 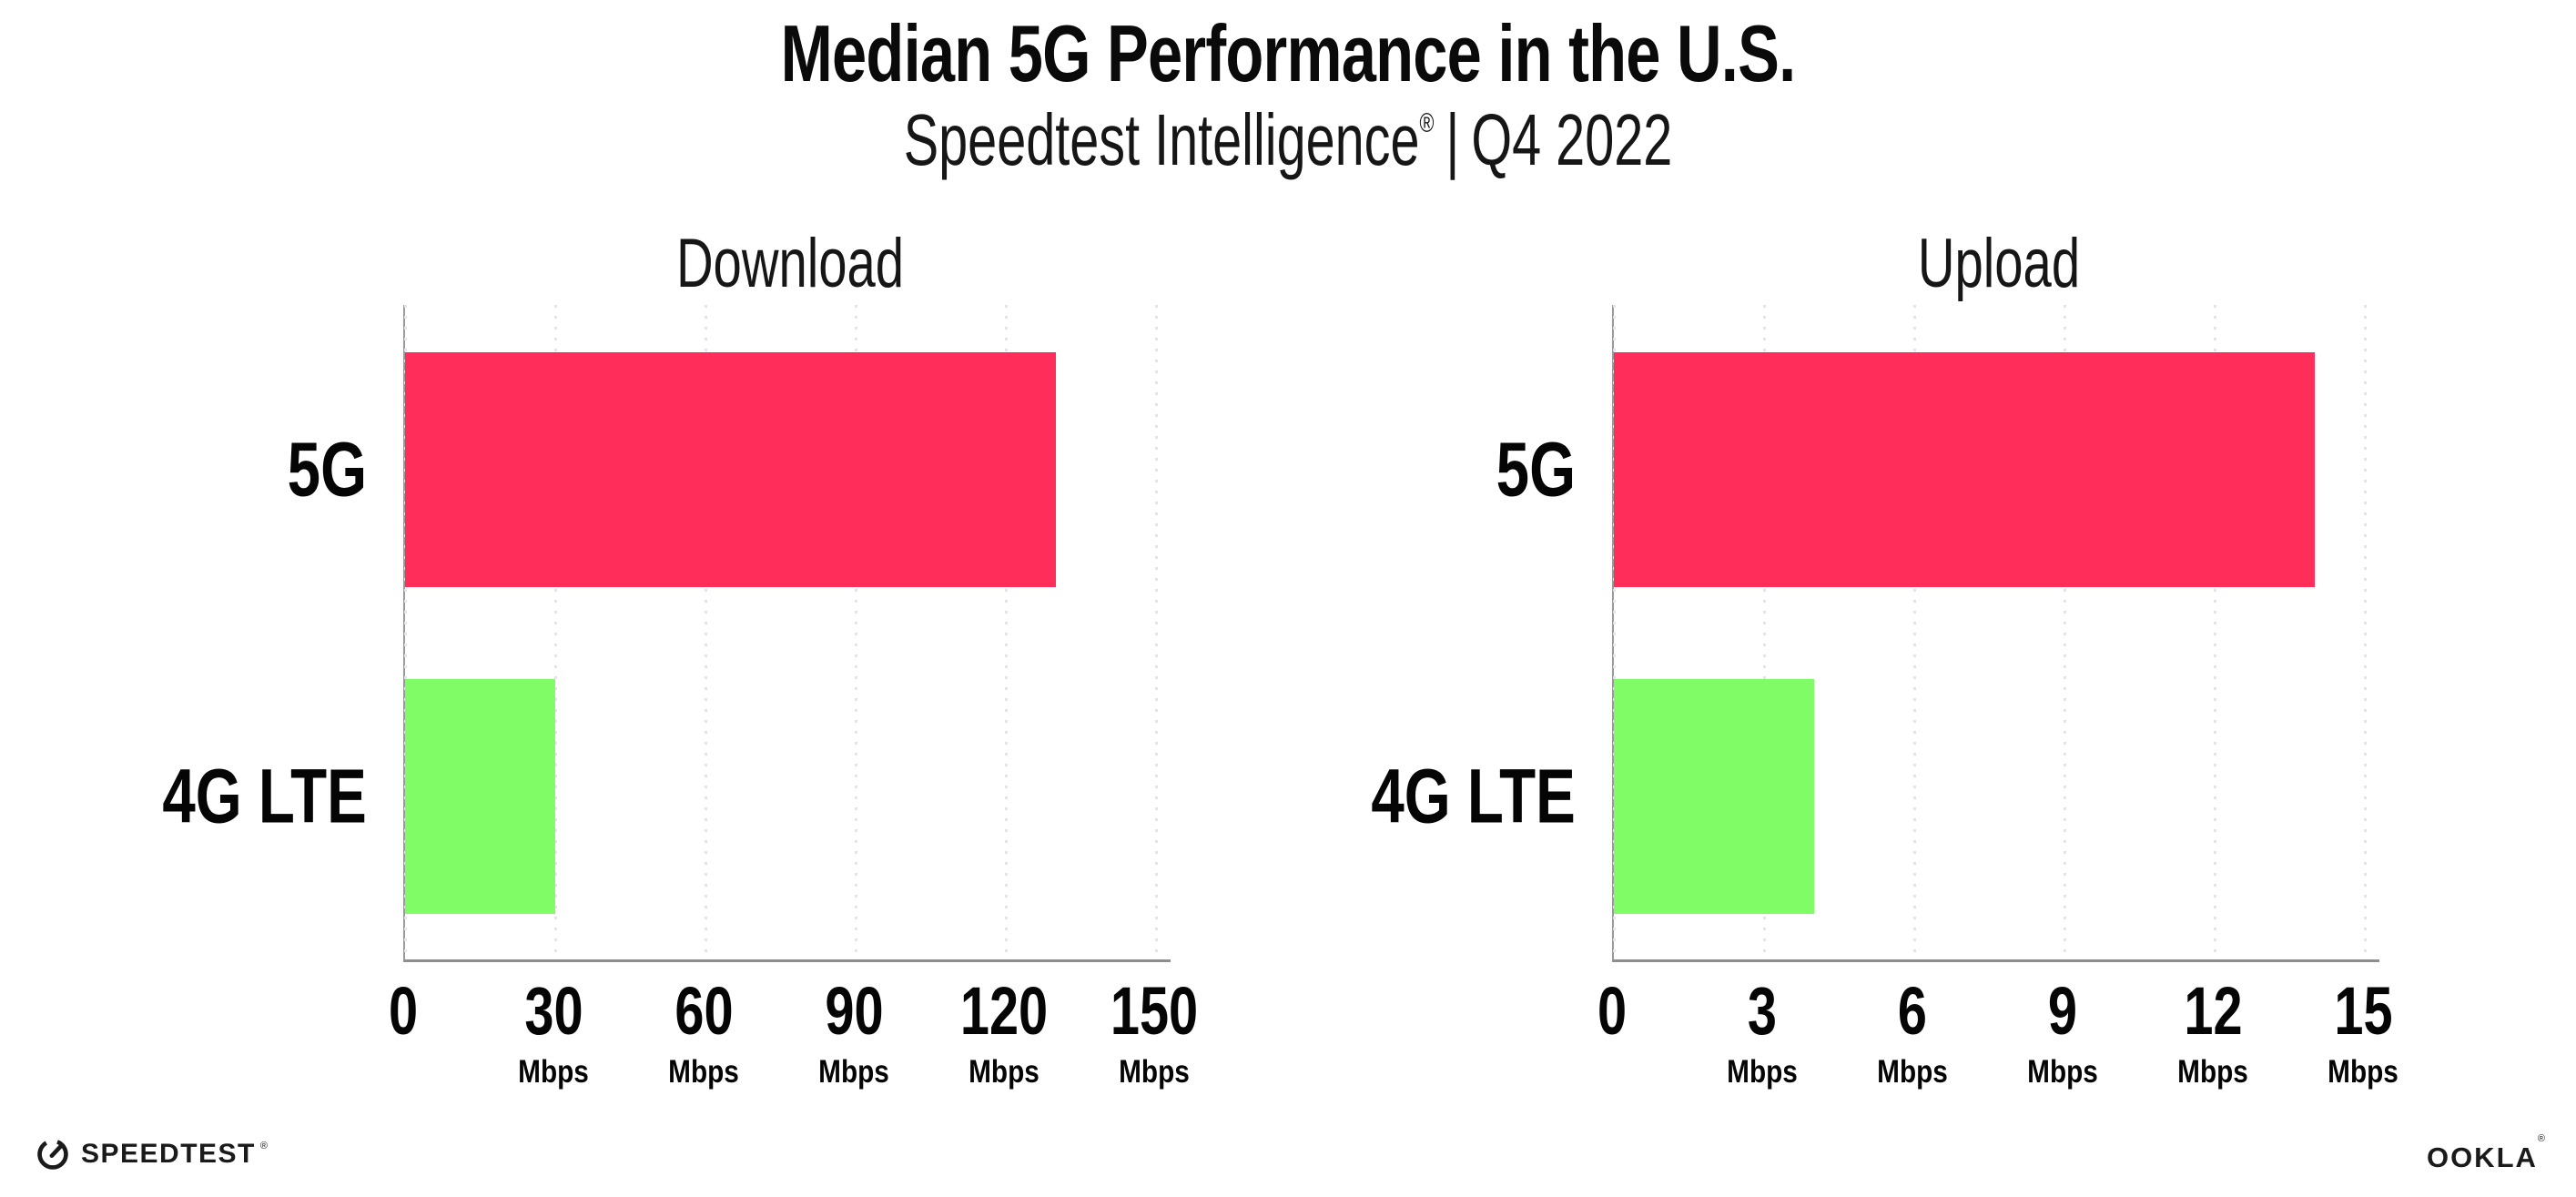 I want to click on ookla-logo: OOKLA ®, so click(x=2485, y=1153).